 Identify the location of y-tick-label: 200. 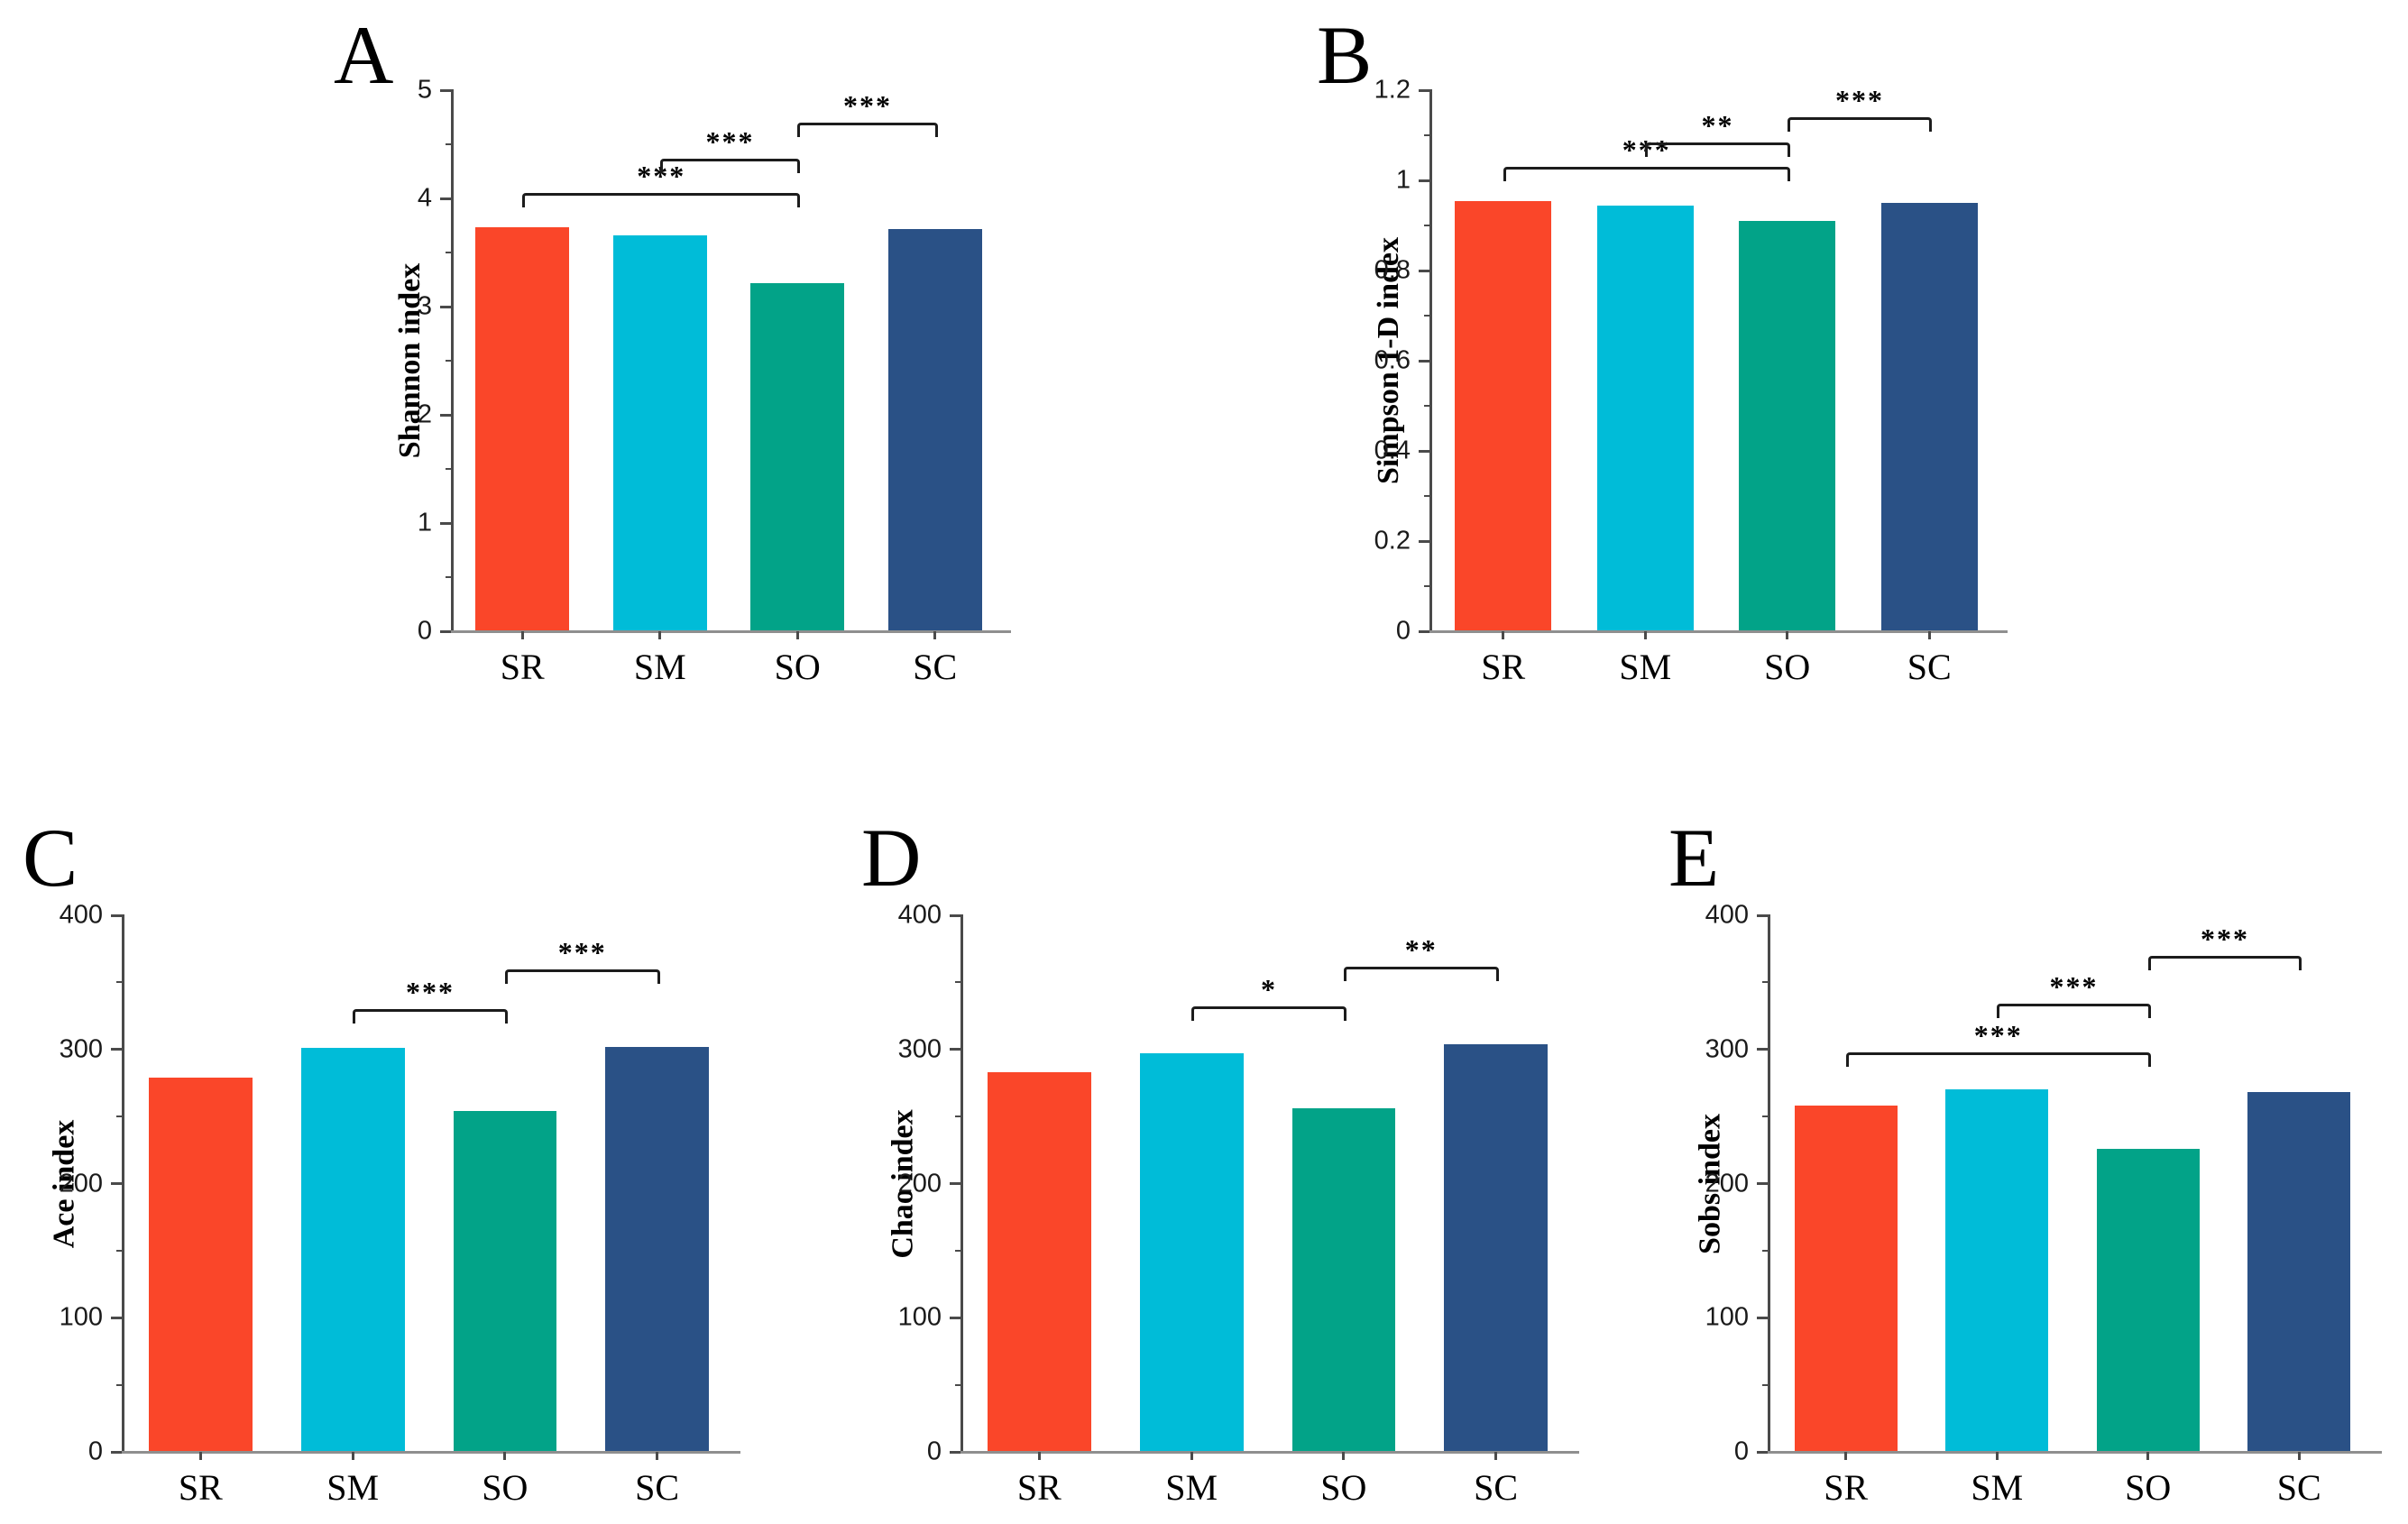
(81, 1183).